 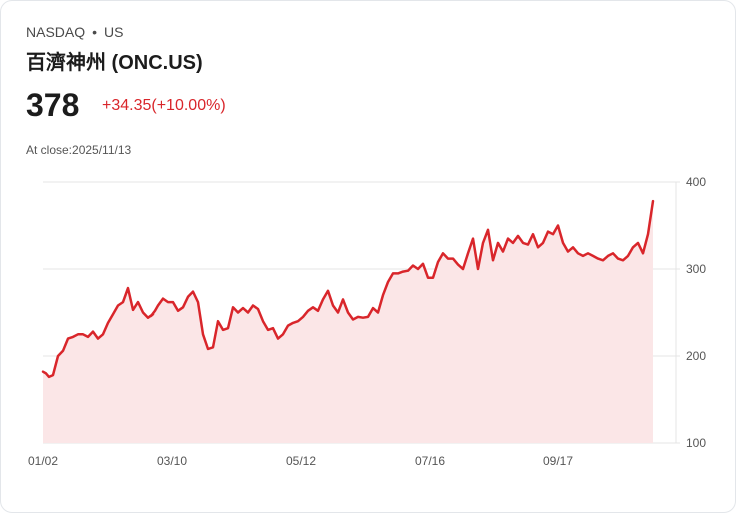 I want to click on close-timestamp: At close:2025/11/13, so click(x=79, y=150).